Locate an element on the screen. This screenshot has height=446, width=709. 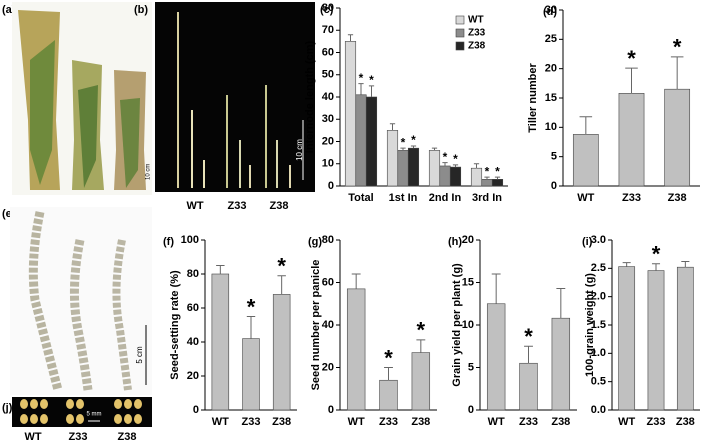
x-tick-label: 2nd In is located at coordinates (445, 198).